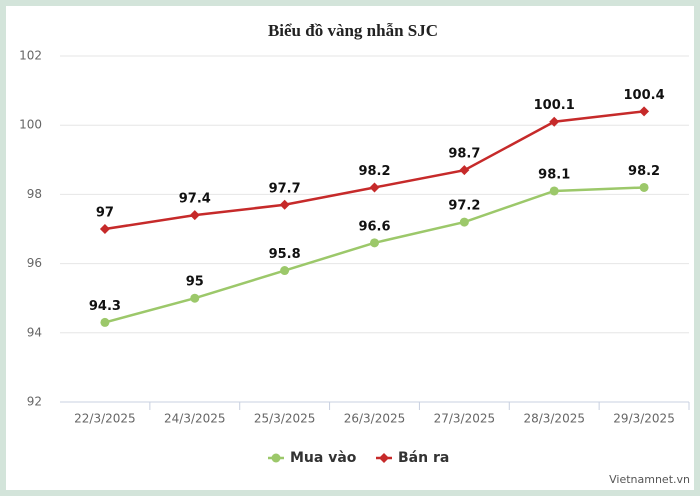  I want to click on y-tick-label: 100, so click(30, 125).